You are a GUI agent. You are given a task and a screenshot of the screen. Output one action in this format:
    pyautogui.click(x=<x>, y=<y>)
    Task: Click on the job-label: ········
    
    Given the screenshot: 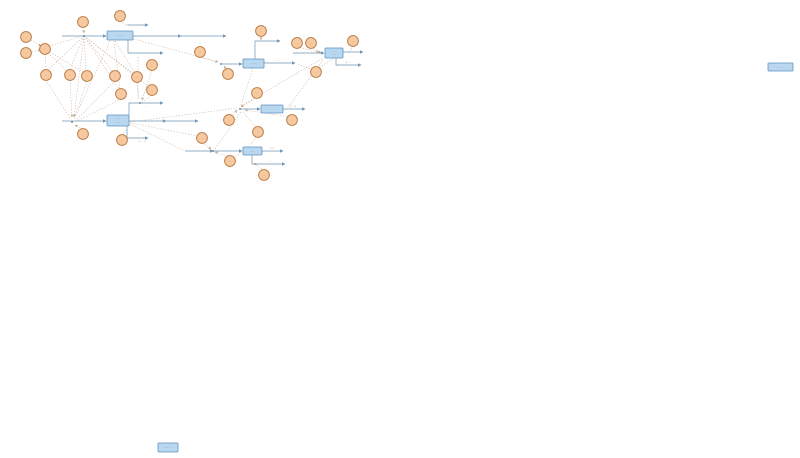 What is the action you would take?
    pyautogui.click(x=118, y=118)
    